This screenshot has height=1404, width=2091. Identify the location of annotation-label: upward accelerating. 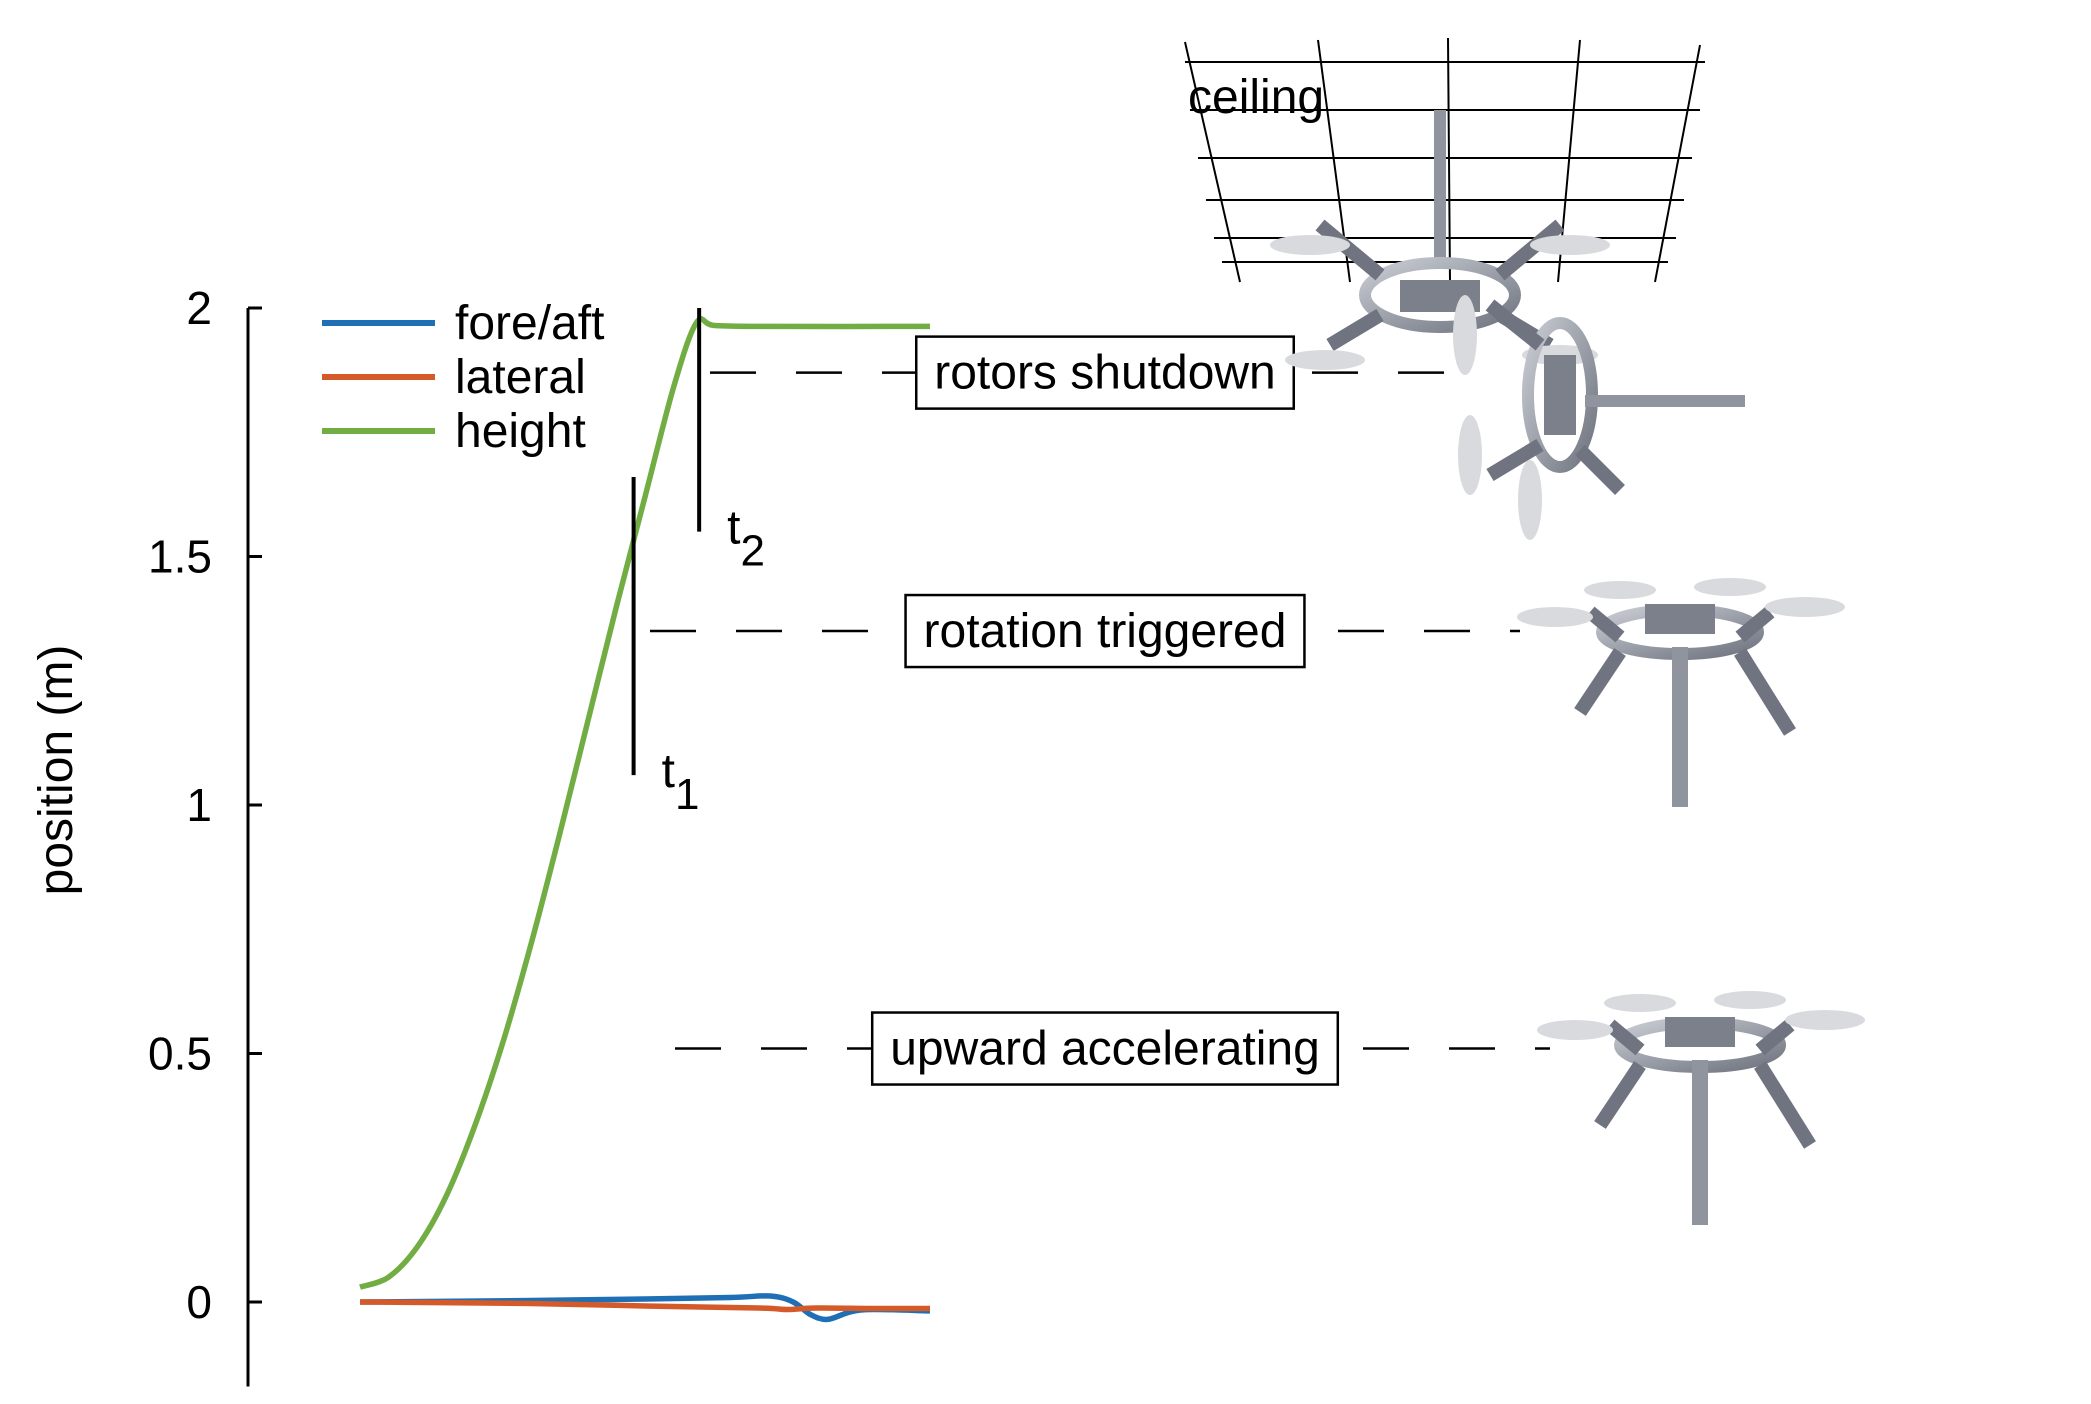
(1105, 1049).